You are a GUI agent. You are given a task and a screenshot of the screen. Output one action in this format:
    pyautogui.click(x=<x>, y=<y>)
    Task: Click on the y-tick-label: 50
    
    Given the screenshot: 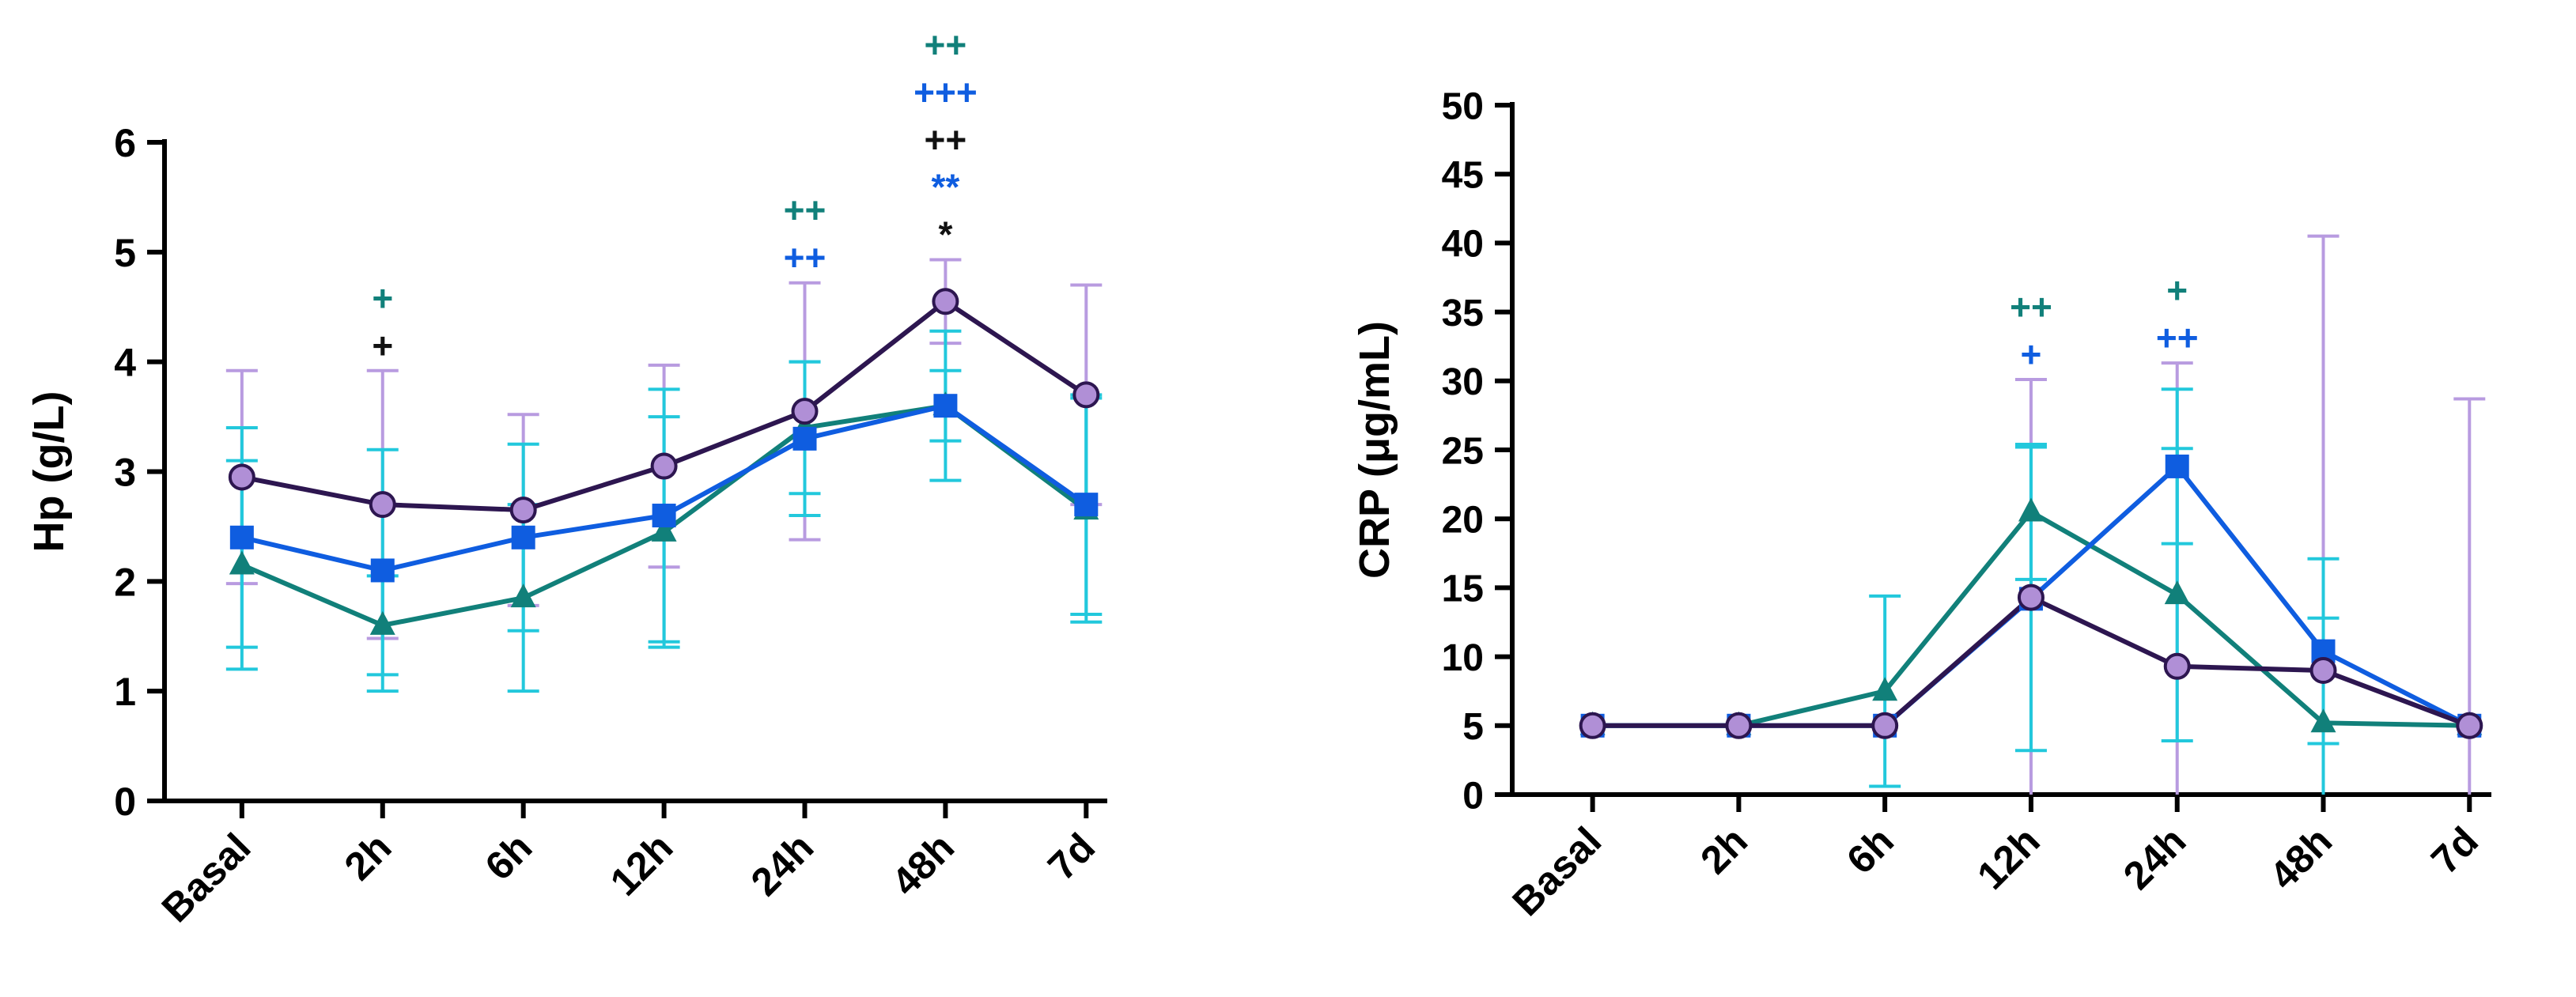 What is the action you would take?
    pyautogui.click(x=1463, y=106)
    